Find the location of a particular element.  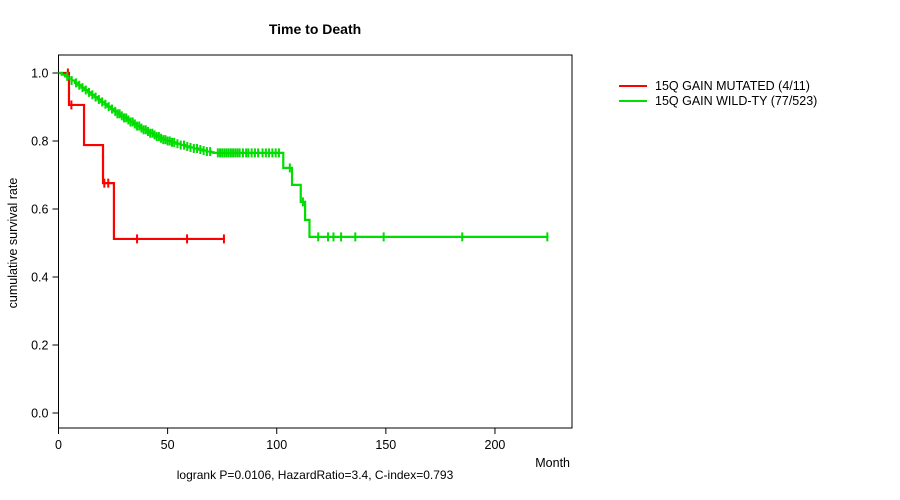

y-tick-label: 0.4 is located at coordinates (39, 278).